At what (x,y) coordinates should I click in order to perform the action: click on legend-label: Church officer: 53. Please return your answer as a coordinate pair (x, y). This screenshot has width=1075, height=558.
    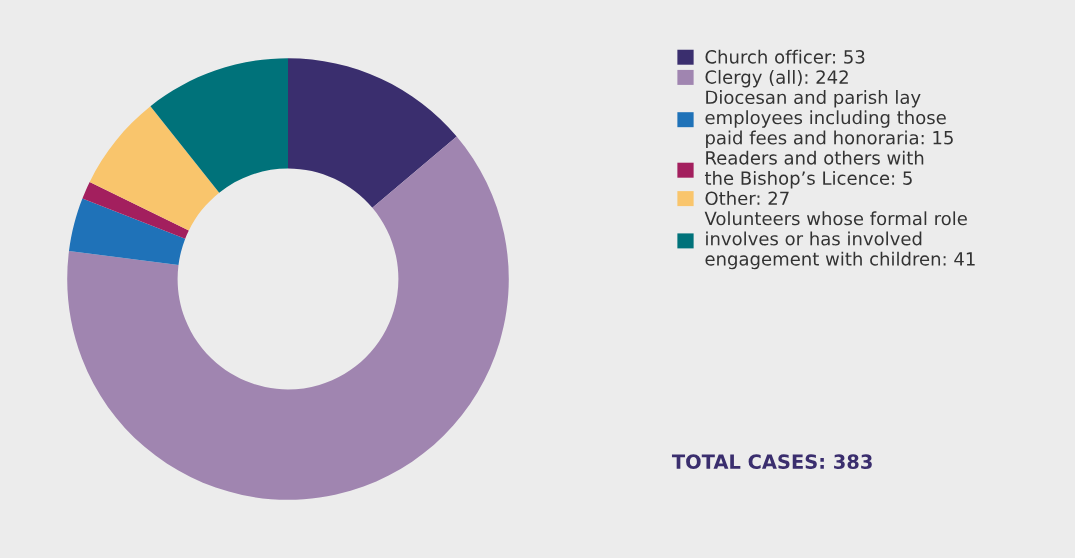
    Looking at the image, I should click on (785, 56).